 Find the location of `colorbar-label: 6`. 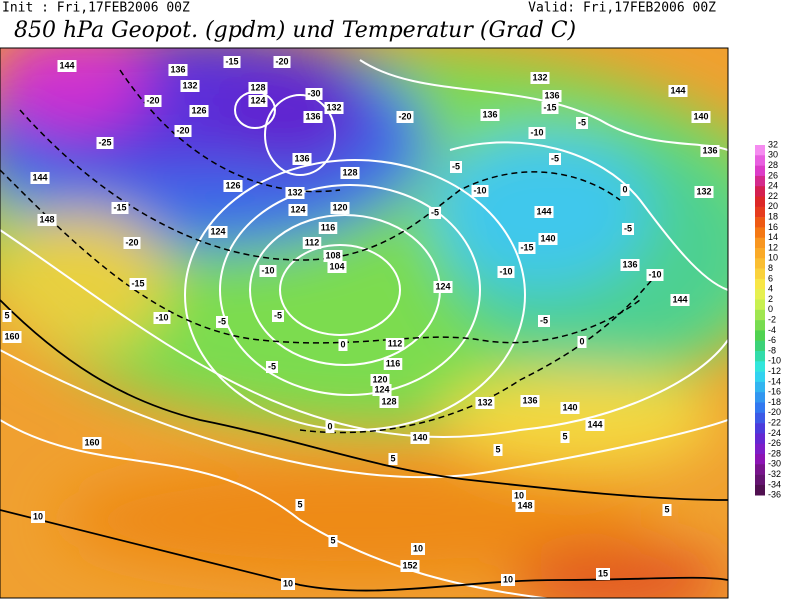

colorbar-label: 6 is located at coordinates (770, 278).